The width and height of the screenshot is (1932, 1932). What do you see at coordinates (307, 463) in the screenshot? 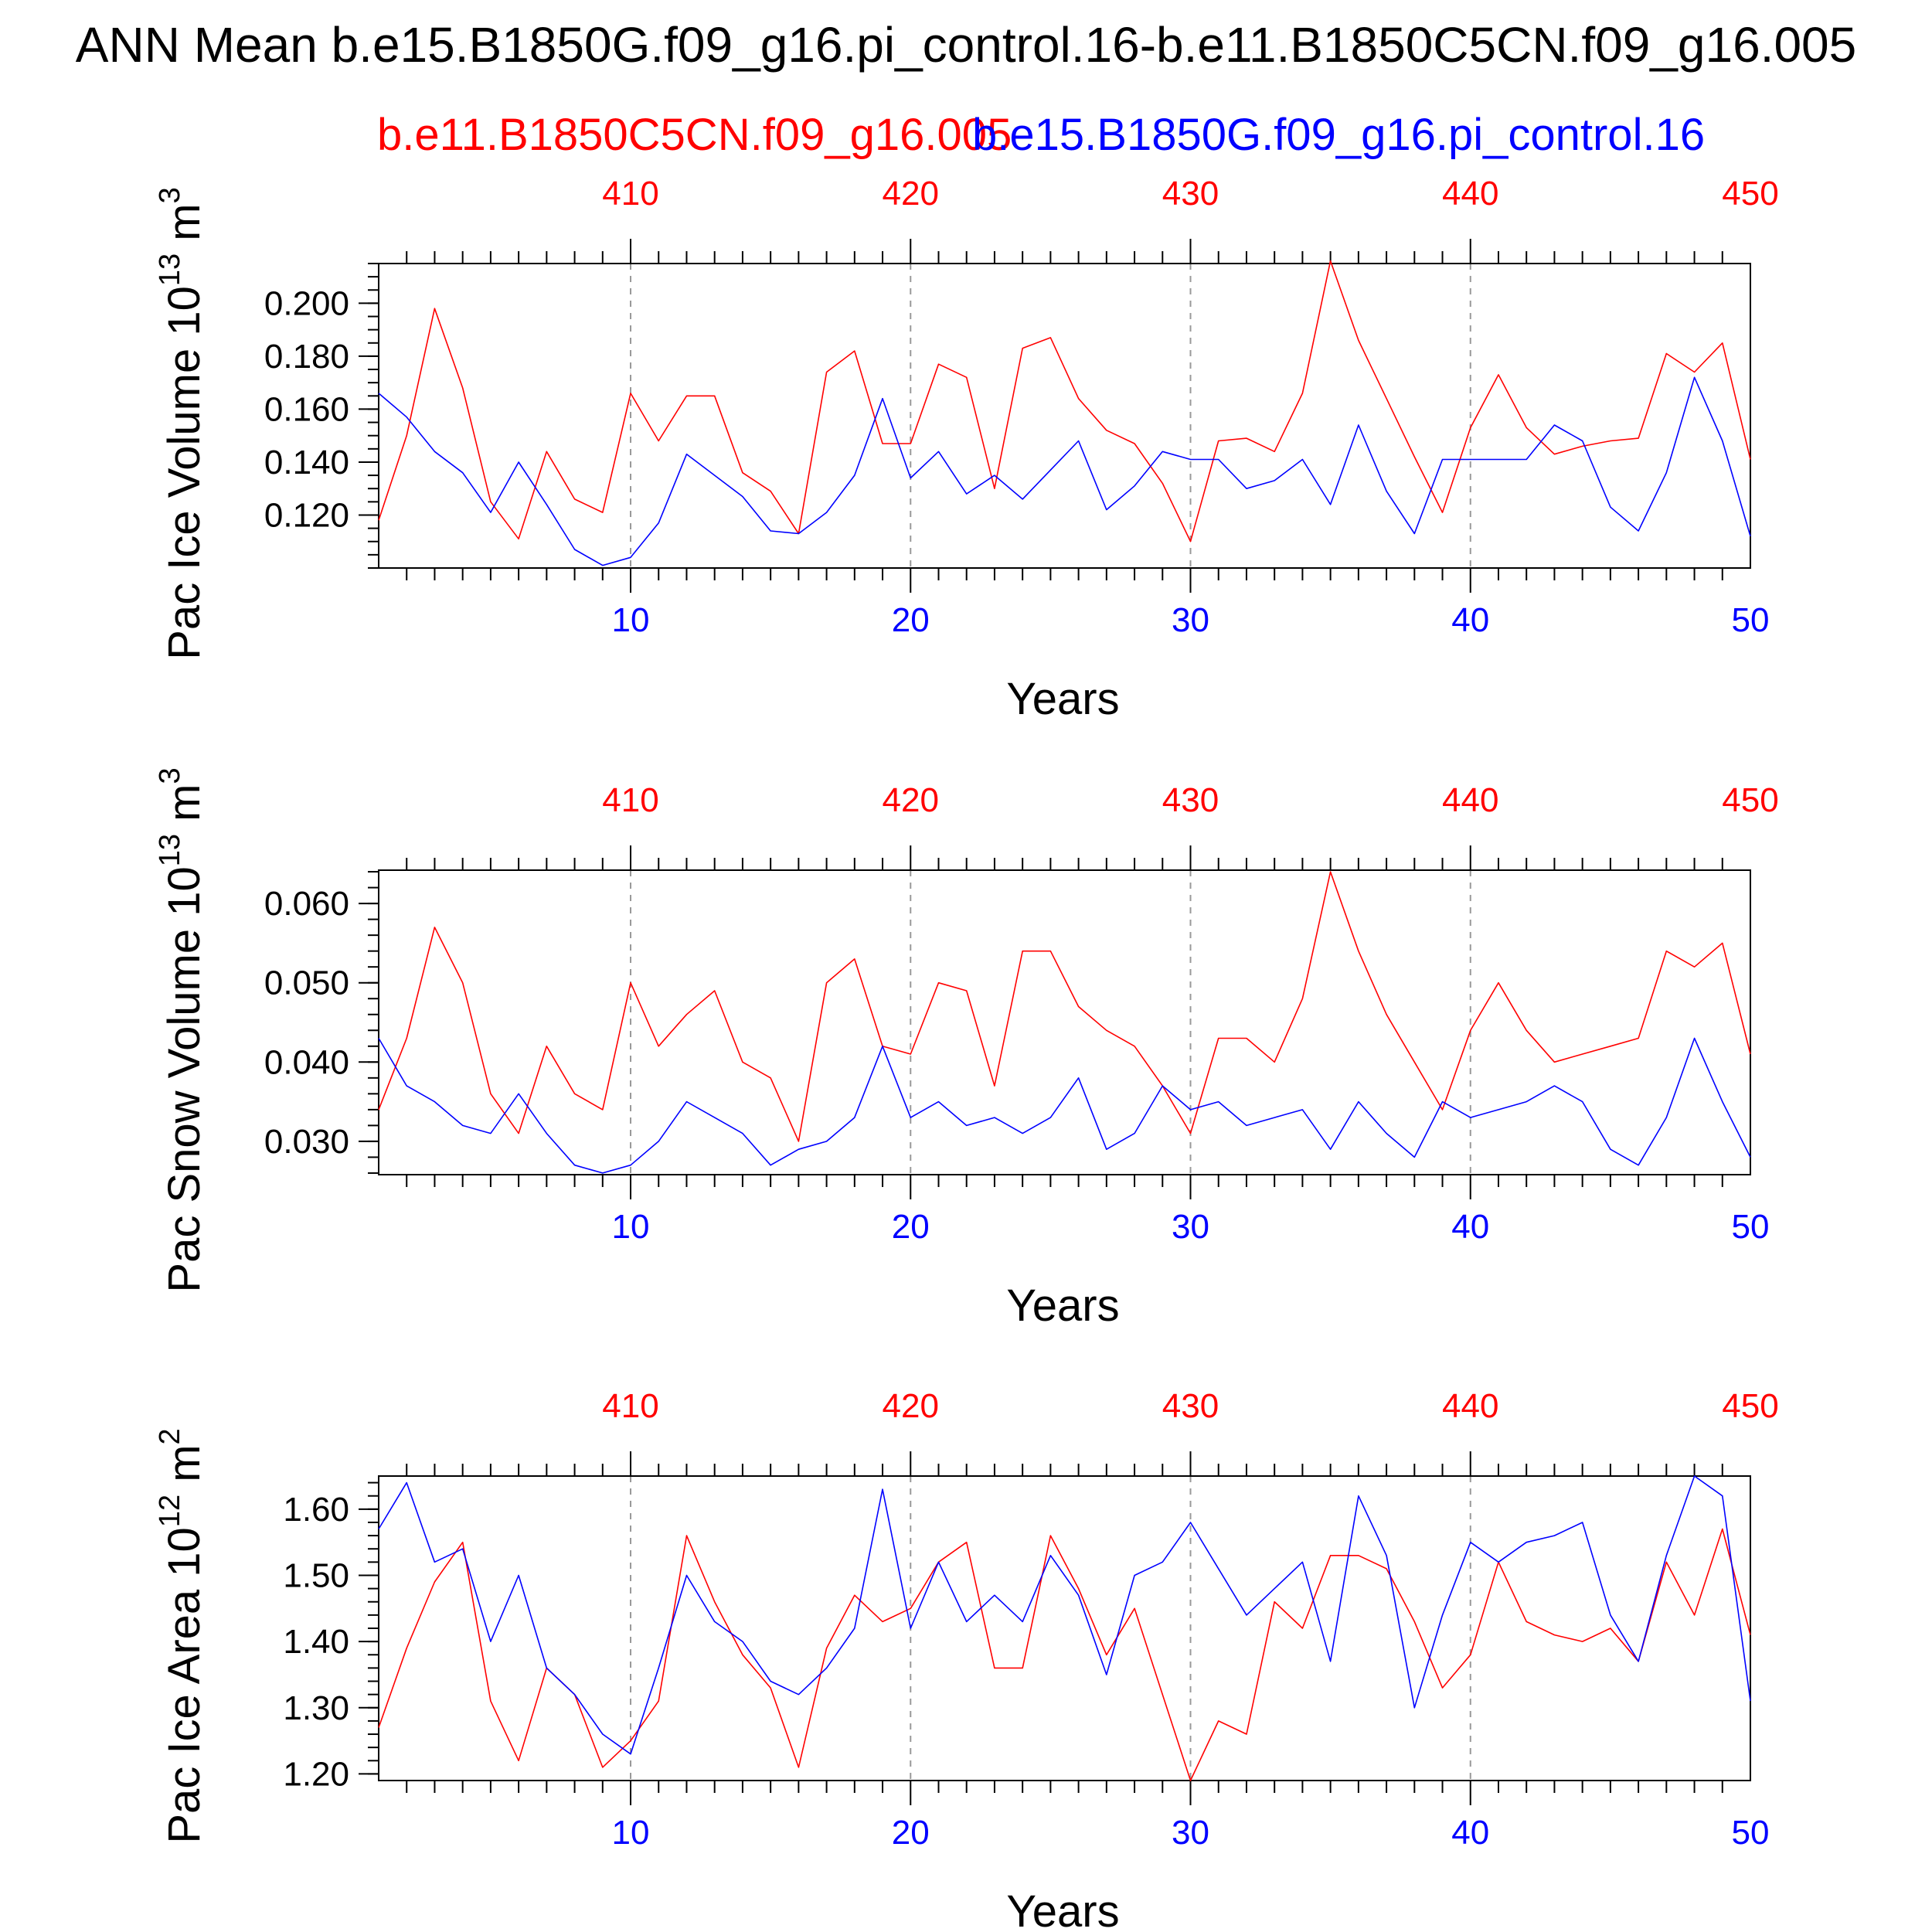
I see `y-tick-label: 0.140` at bounding box center [307, 463].